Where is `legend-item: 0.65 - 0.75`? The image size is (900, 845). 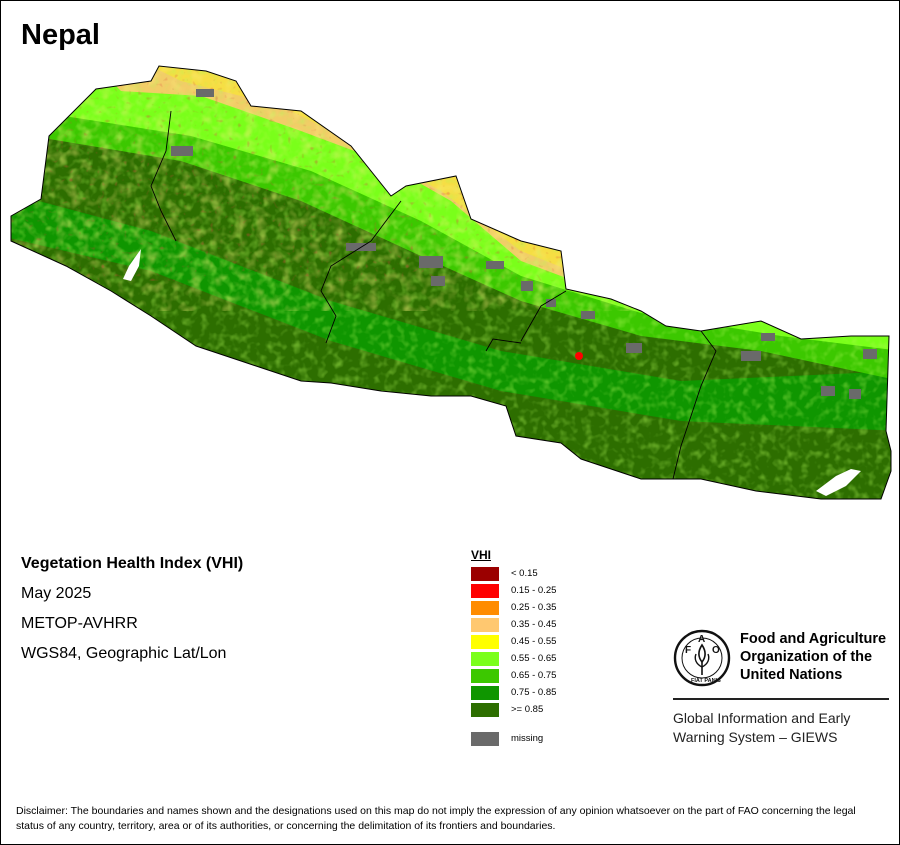
legend-item: 0.65 - 0.75 is located at coordinates (513, 675).